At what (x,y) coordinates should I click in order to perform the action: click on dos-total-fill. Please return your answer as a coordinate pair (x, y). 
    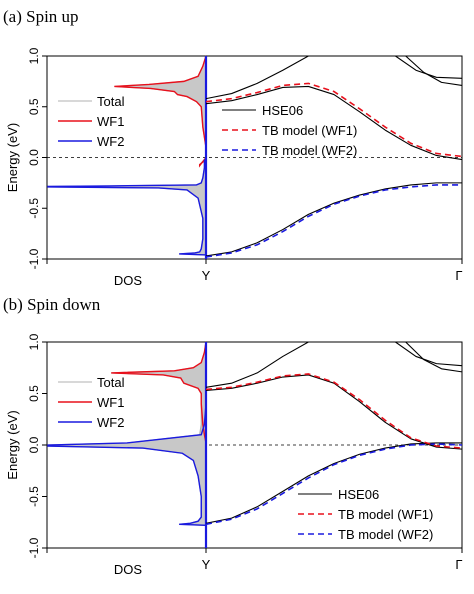
    Looking at the image, I should click on (127, 445).